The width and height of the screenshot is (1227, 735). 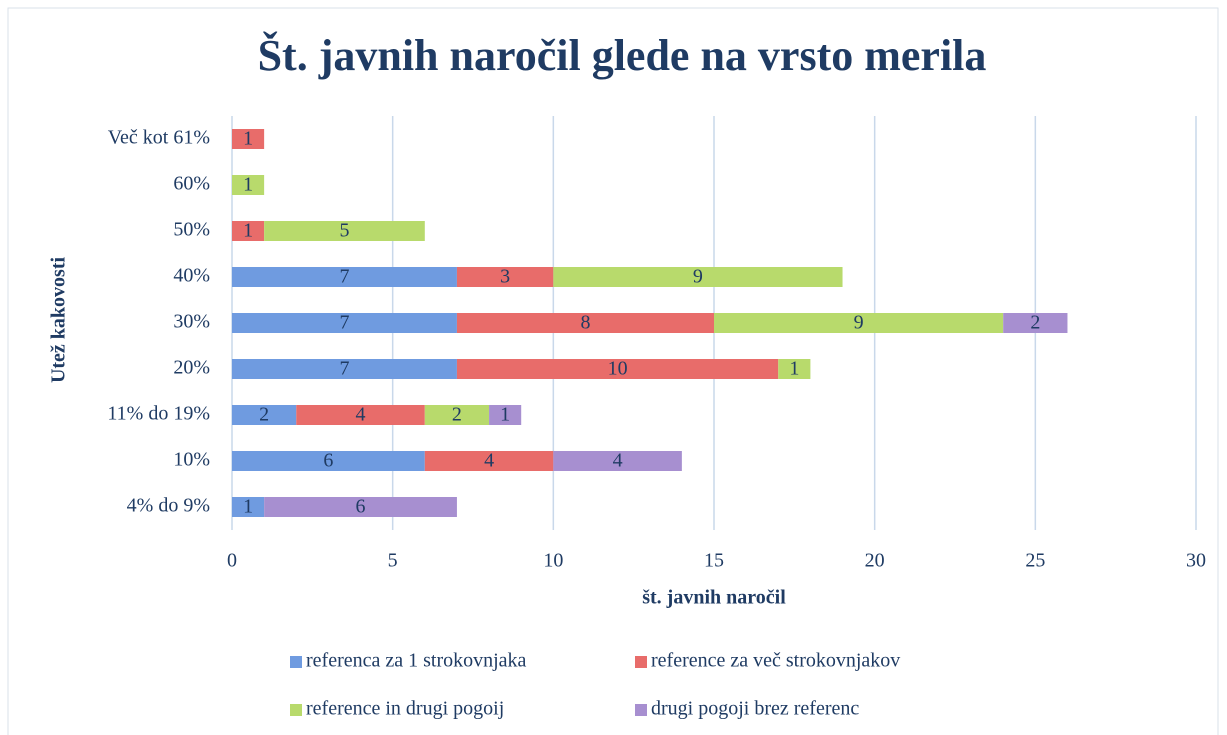 I want to click on y-tick-label: 30%, so click(x=191, y=322).